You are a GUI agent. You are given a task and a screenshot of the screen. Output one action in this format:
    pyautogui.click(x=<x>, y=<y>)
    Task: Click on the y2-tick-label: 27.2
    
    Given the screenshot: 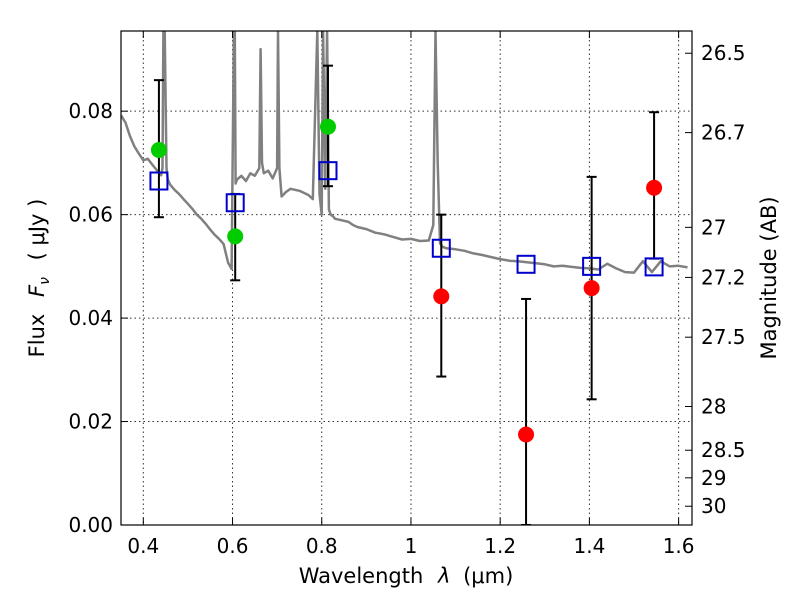 What is the action you would take?
    pyautogui.click(x=723, y=277)
    